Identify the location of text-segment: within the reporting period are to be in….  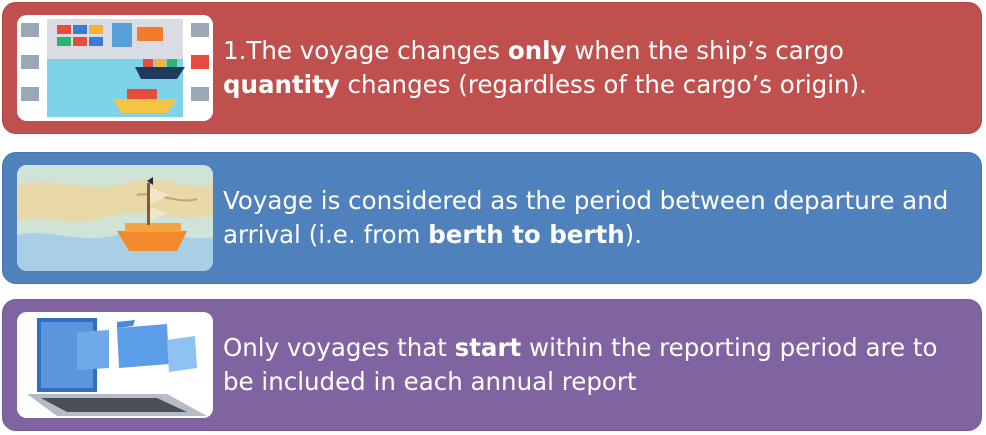
(580, 364).